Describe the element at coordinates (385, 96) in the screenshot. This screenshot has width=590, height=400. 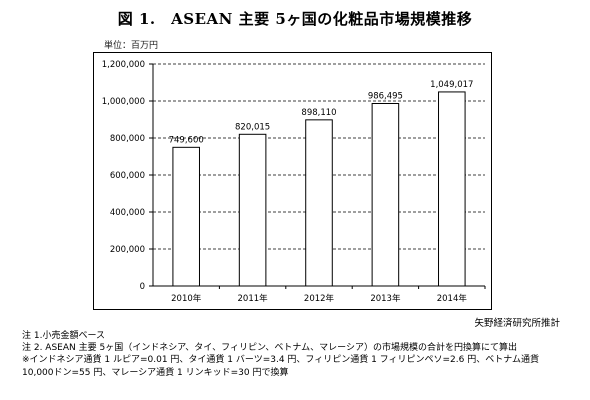
I see `data-label: 986,495` at that location.